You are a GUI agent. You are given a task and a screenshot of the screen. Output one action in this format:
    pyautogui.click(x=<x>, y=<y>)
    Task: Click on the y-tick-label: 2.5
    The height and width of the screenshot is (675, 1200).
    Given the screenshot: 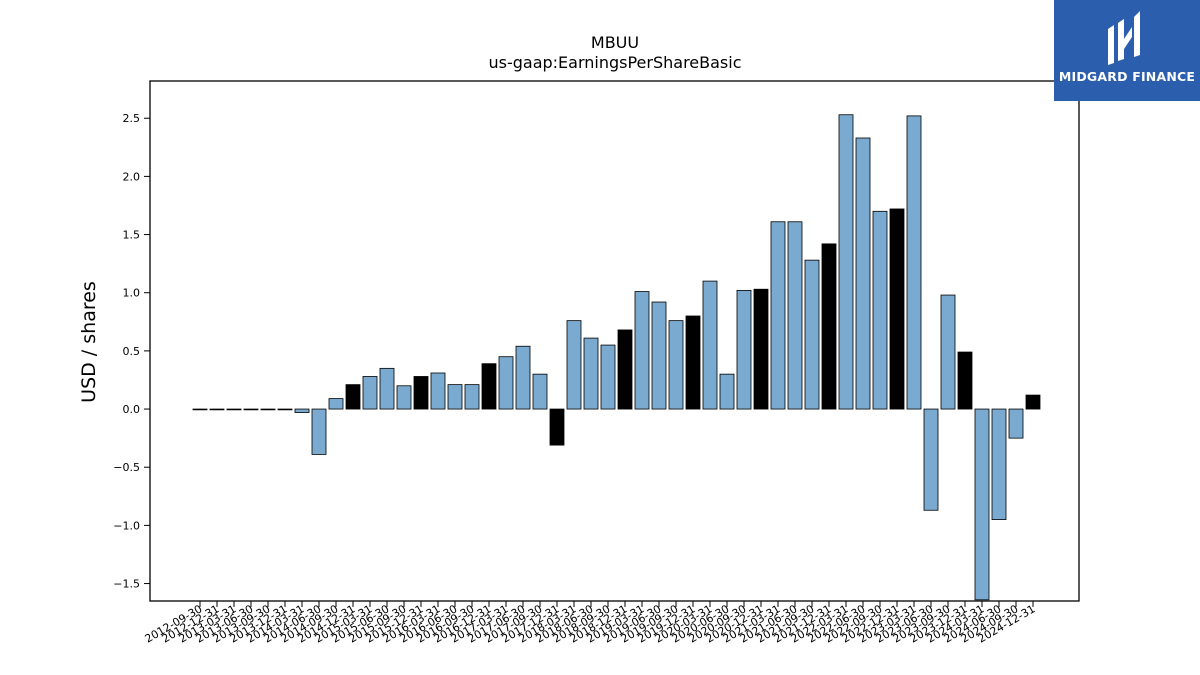 What is the action you would take?
    pyautogui.click(x=132, y=118)
    